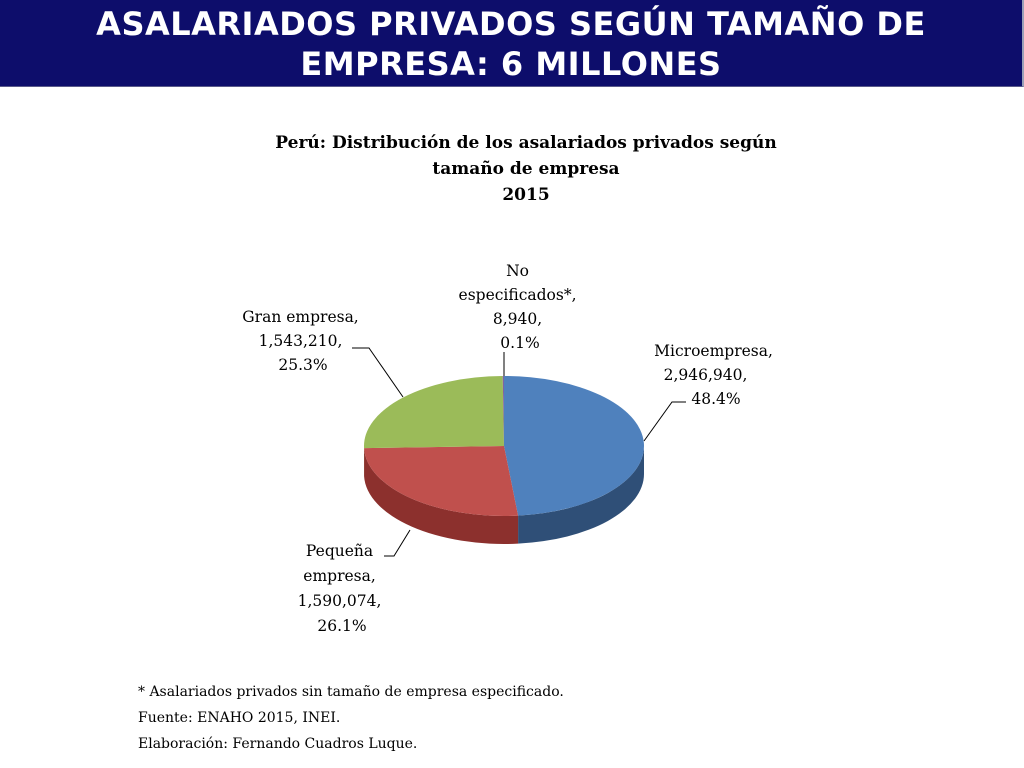 This screenshot has height=768, width=1024. What do you see at coordinates (278, 744) in the screenshot?
I see `footnote-author: Elaboración: Fernando Cuadros Luque.` at bounding box center [278, 744].